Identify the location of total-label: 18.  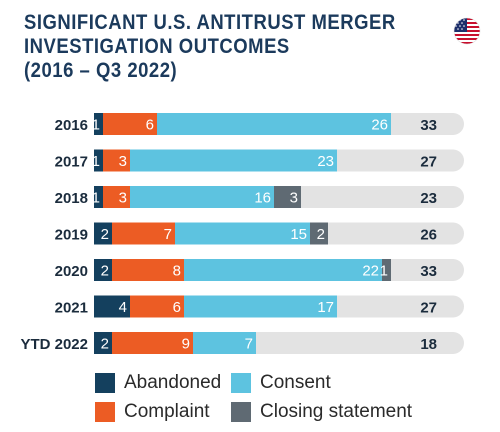
(428, 344).